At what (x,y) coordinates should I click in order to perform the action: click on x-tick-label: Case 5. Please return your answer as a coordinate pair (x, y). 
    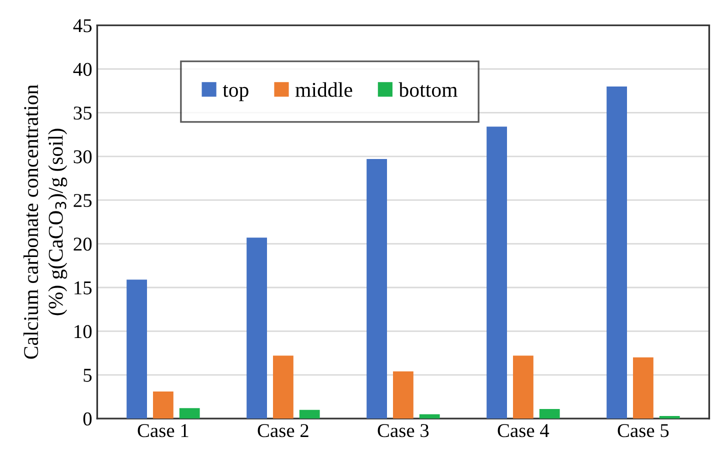
    Looking at the image, I should click on (643, 431).